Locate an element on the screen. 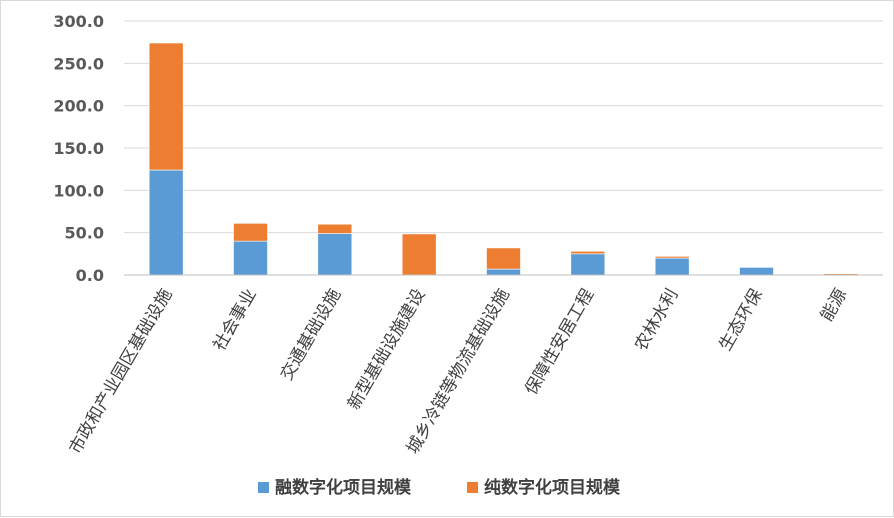 This screenshot has width=894, height=518. x-category-label: 社会事业 is located at coordinates (235, 320).